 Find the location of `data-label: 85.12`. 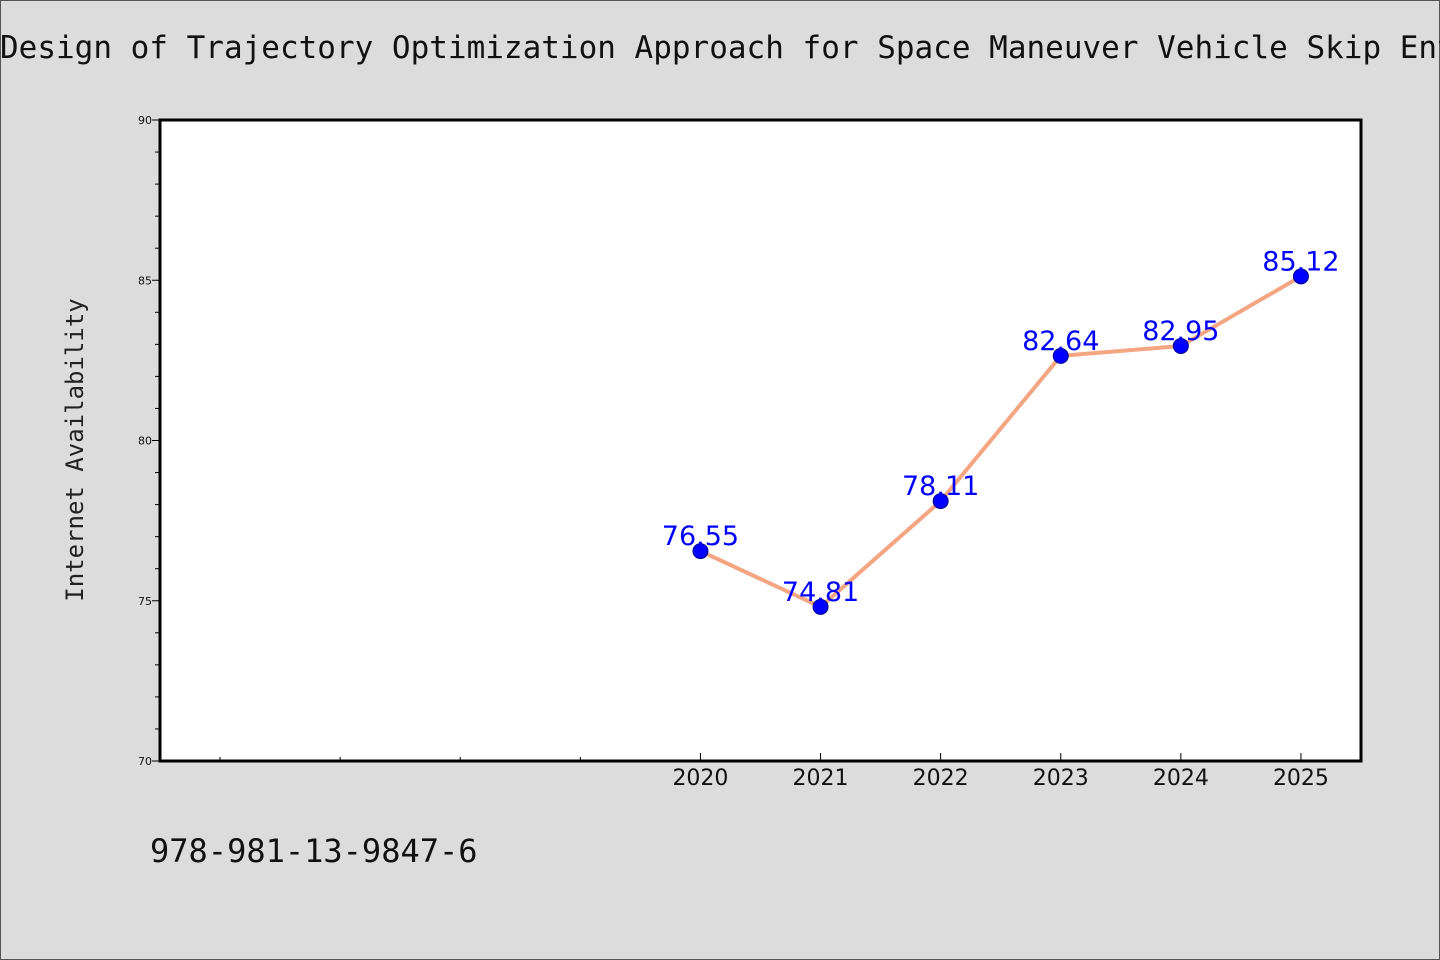

data-label: 85.12 is located at coordinates (1300, 261).